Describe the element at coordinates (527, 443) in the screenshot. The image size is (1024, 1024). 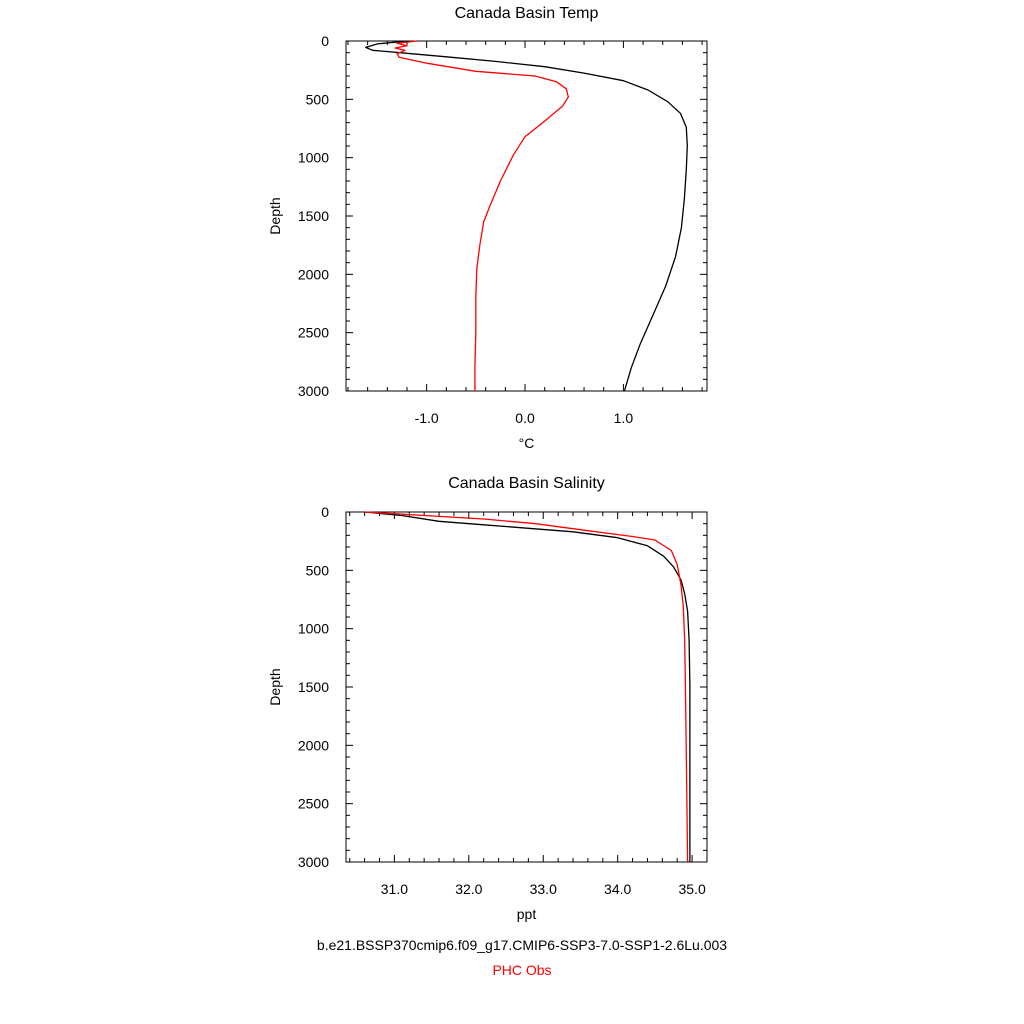
I see `x-axis-label: °C` at that location.